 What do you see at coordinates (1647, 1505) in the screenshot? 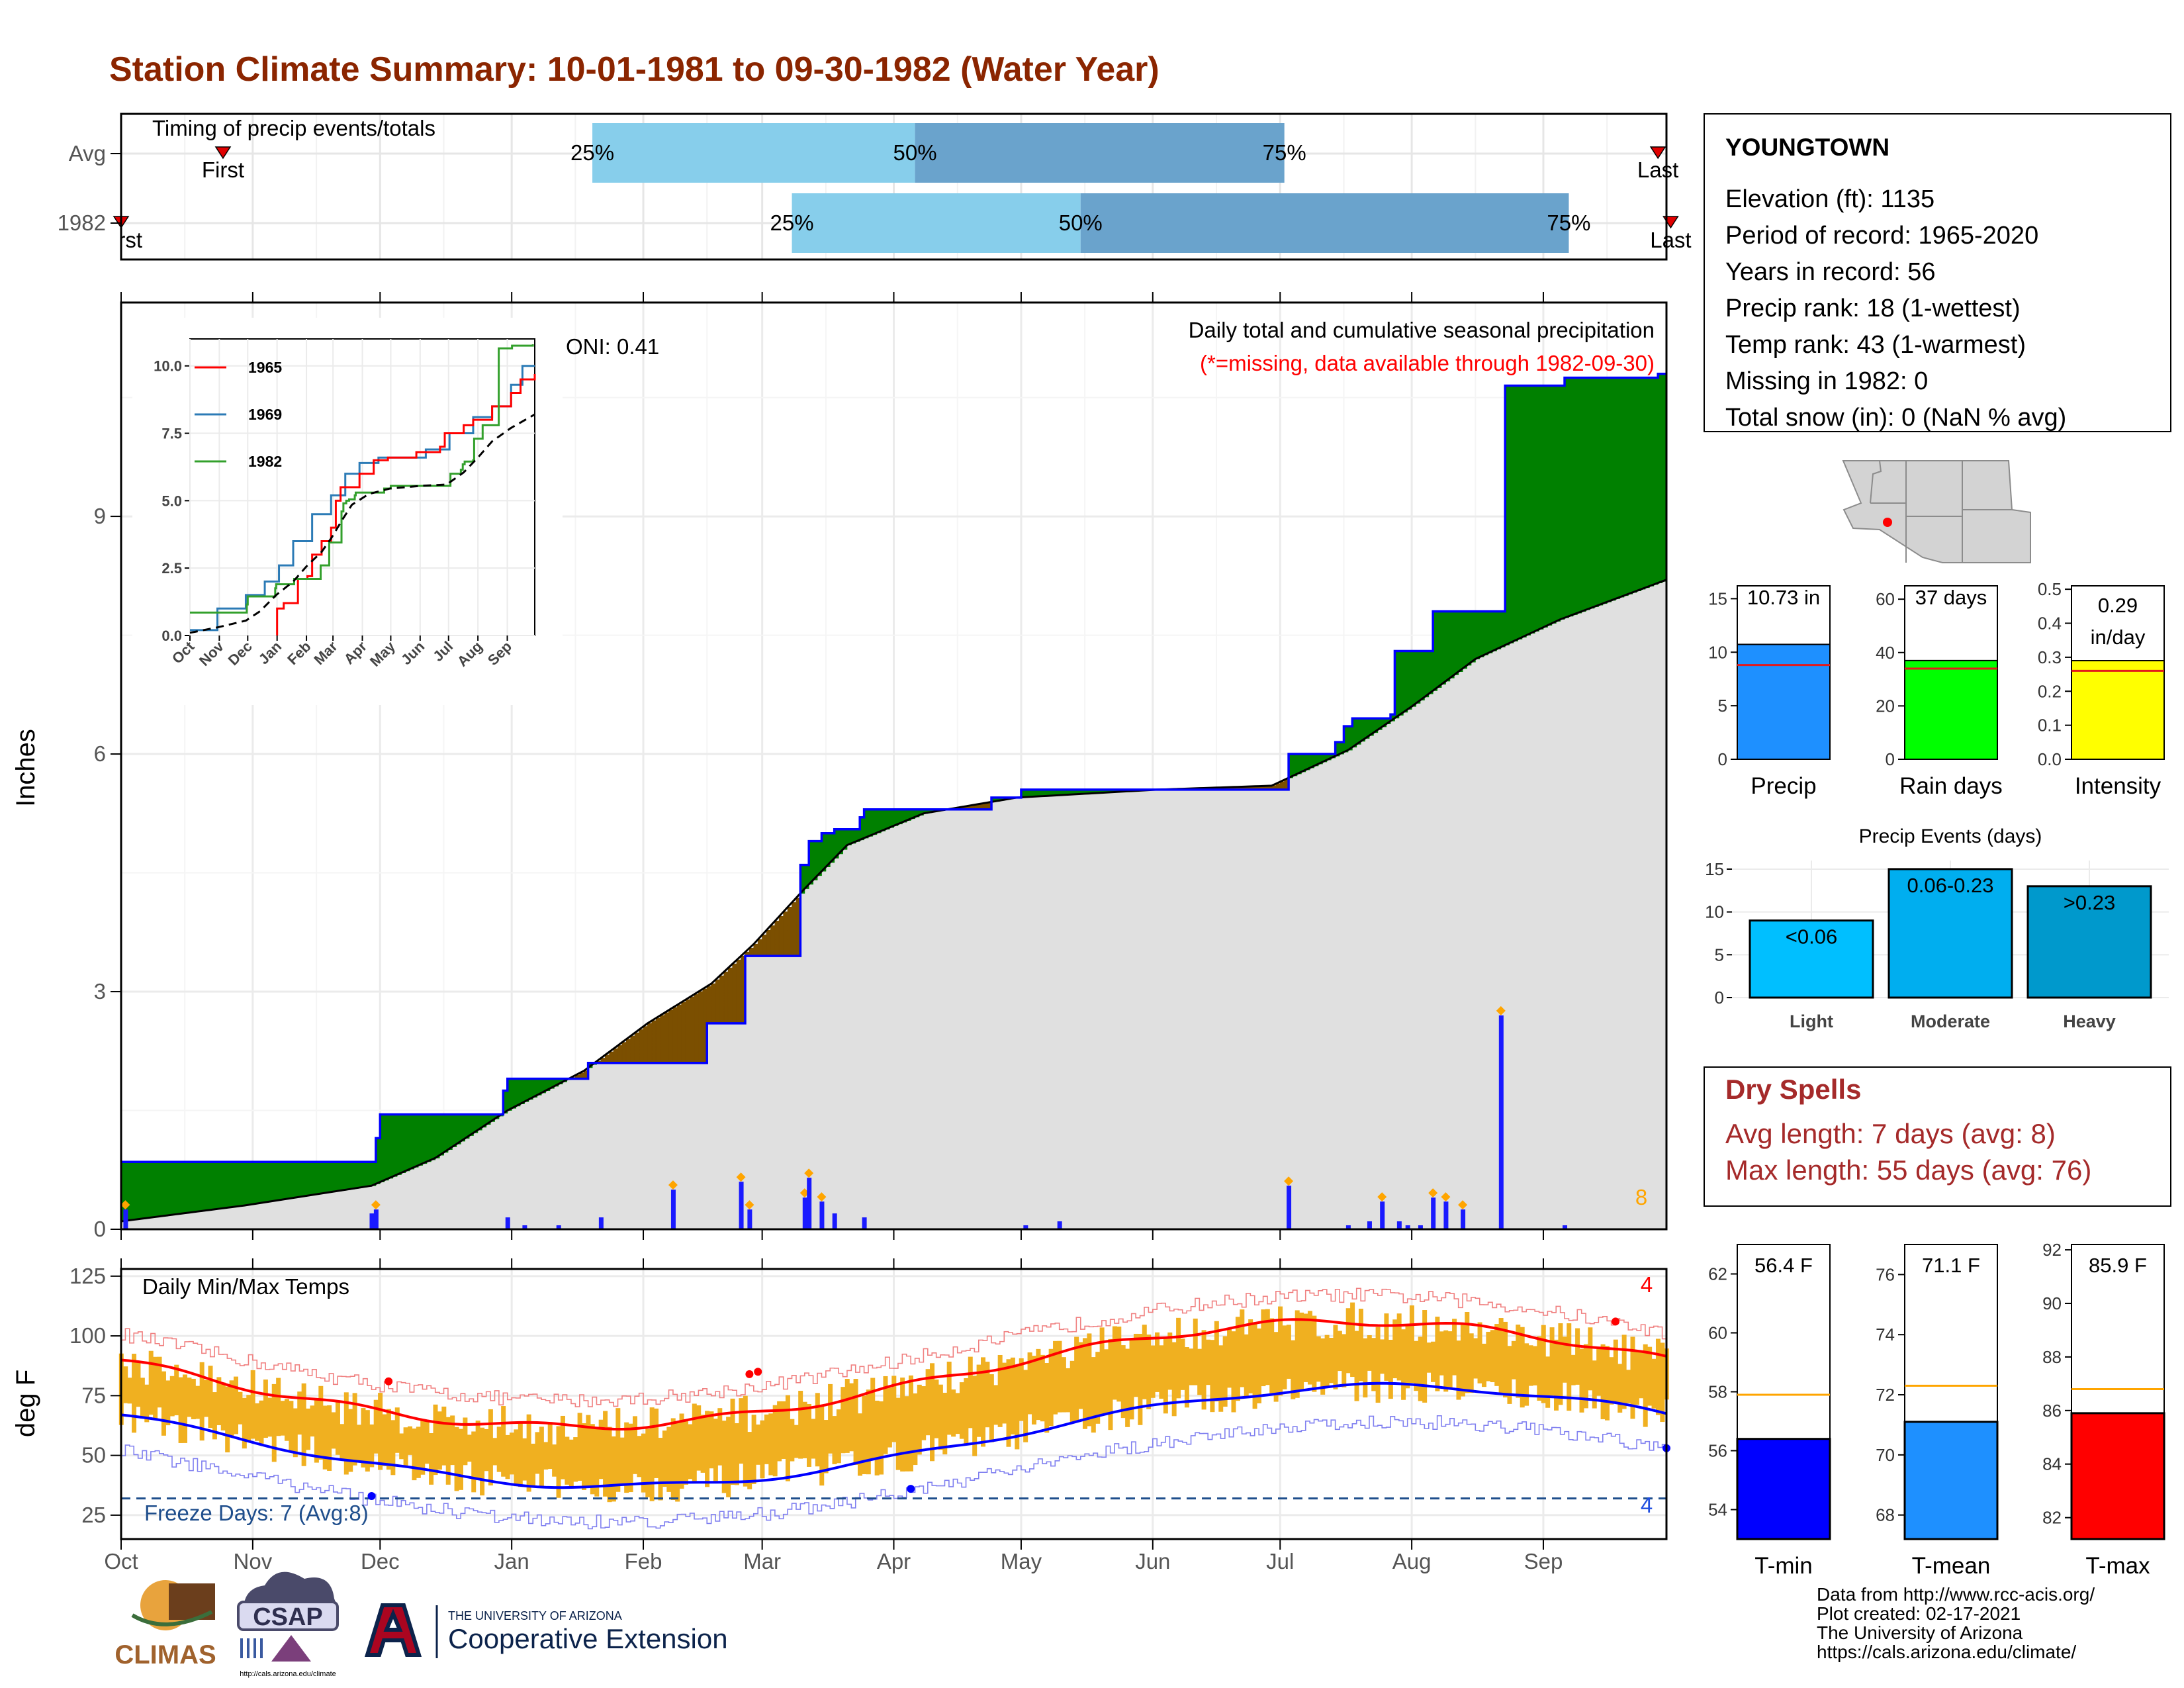
I see `cold-days-count: 4` at bounding box center [1647, 1505].